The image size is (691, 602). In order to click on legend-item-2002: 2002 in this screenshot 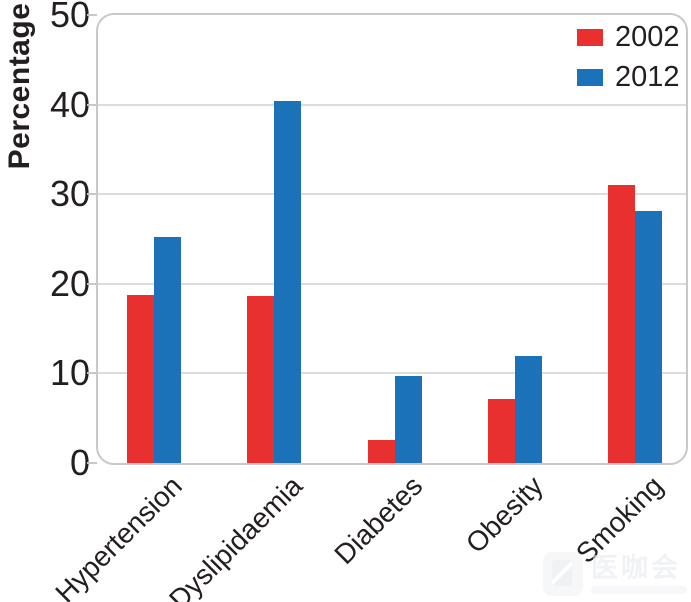, I will do `click(628, 37)`.